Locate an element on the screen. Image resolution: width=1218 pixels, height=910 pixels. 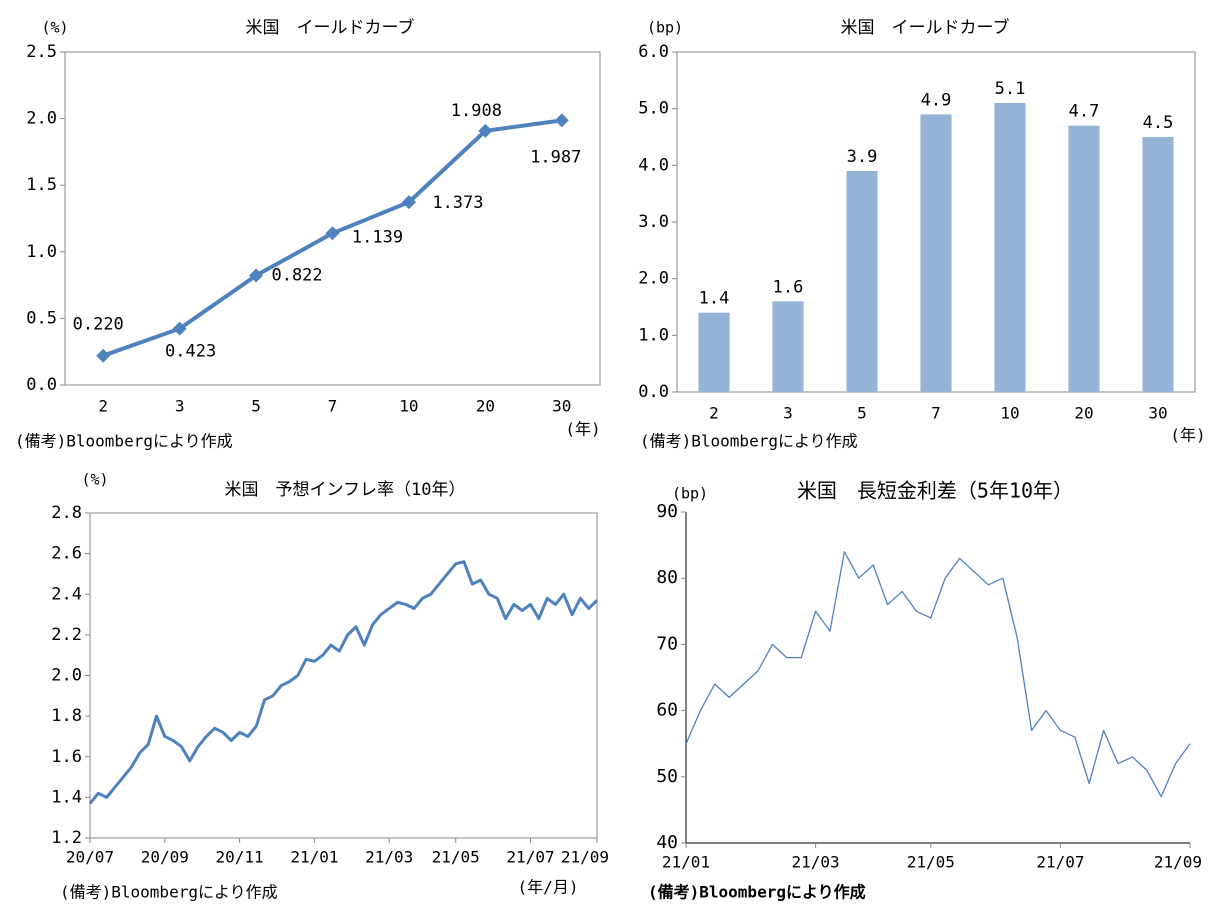
y-tick-label: 2.6 is located at coordinates (66, 554).